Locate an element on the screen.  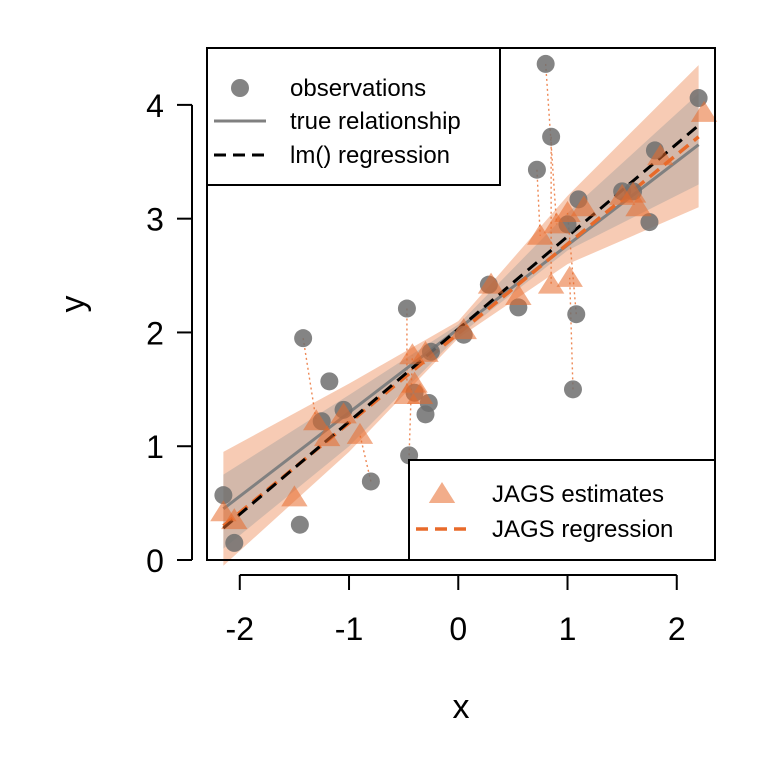
legend-jags-estimates-swatch is located at coordinates (442, 492).